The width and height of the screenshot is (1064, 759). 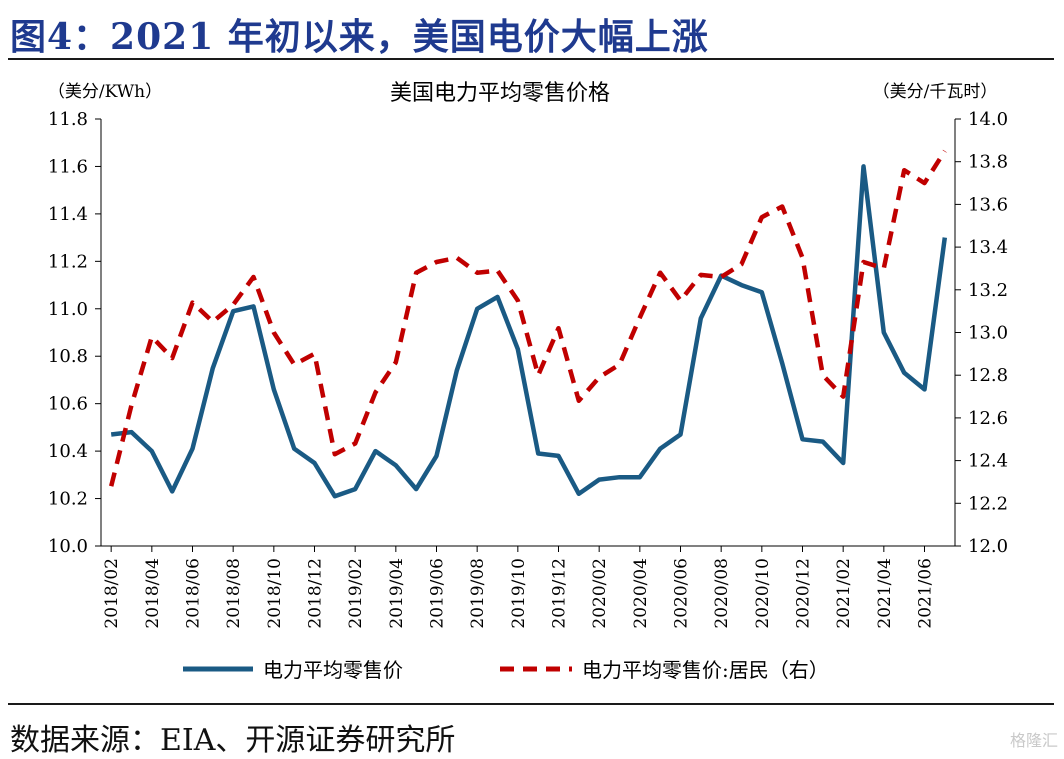 I want to click on x-tick-label: 2018/06, so click(x=194, y=593).